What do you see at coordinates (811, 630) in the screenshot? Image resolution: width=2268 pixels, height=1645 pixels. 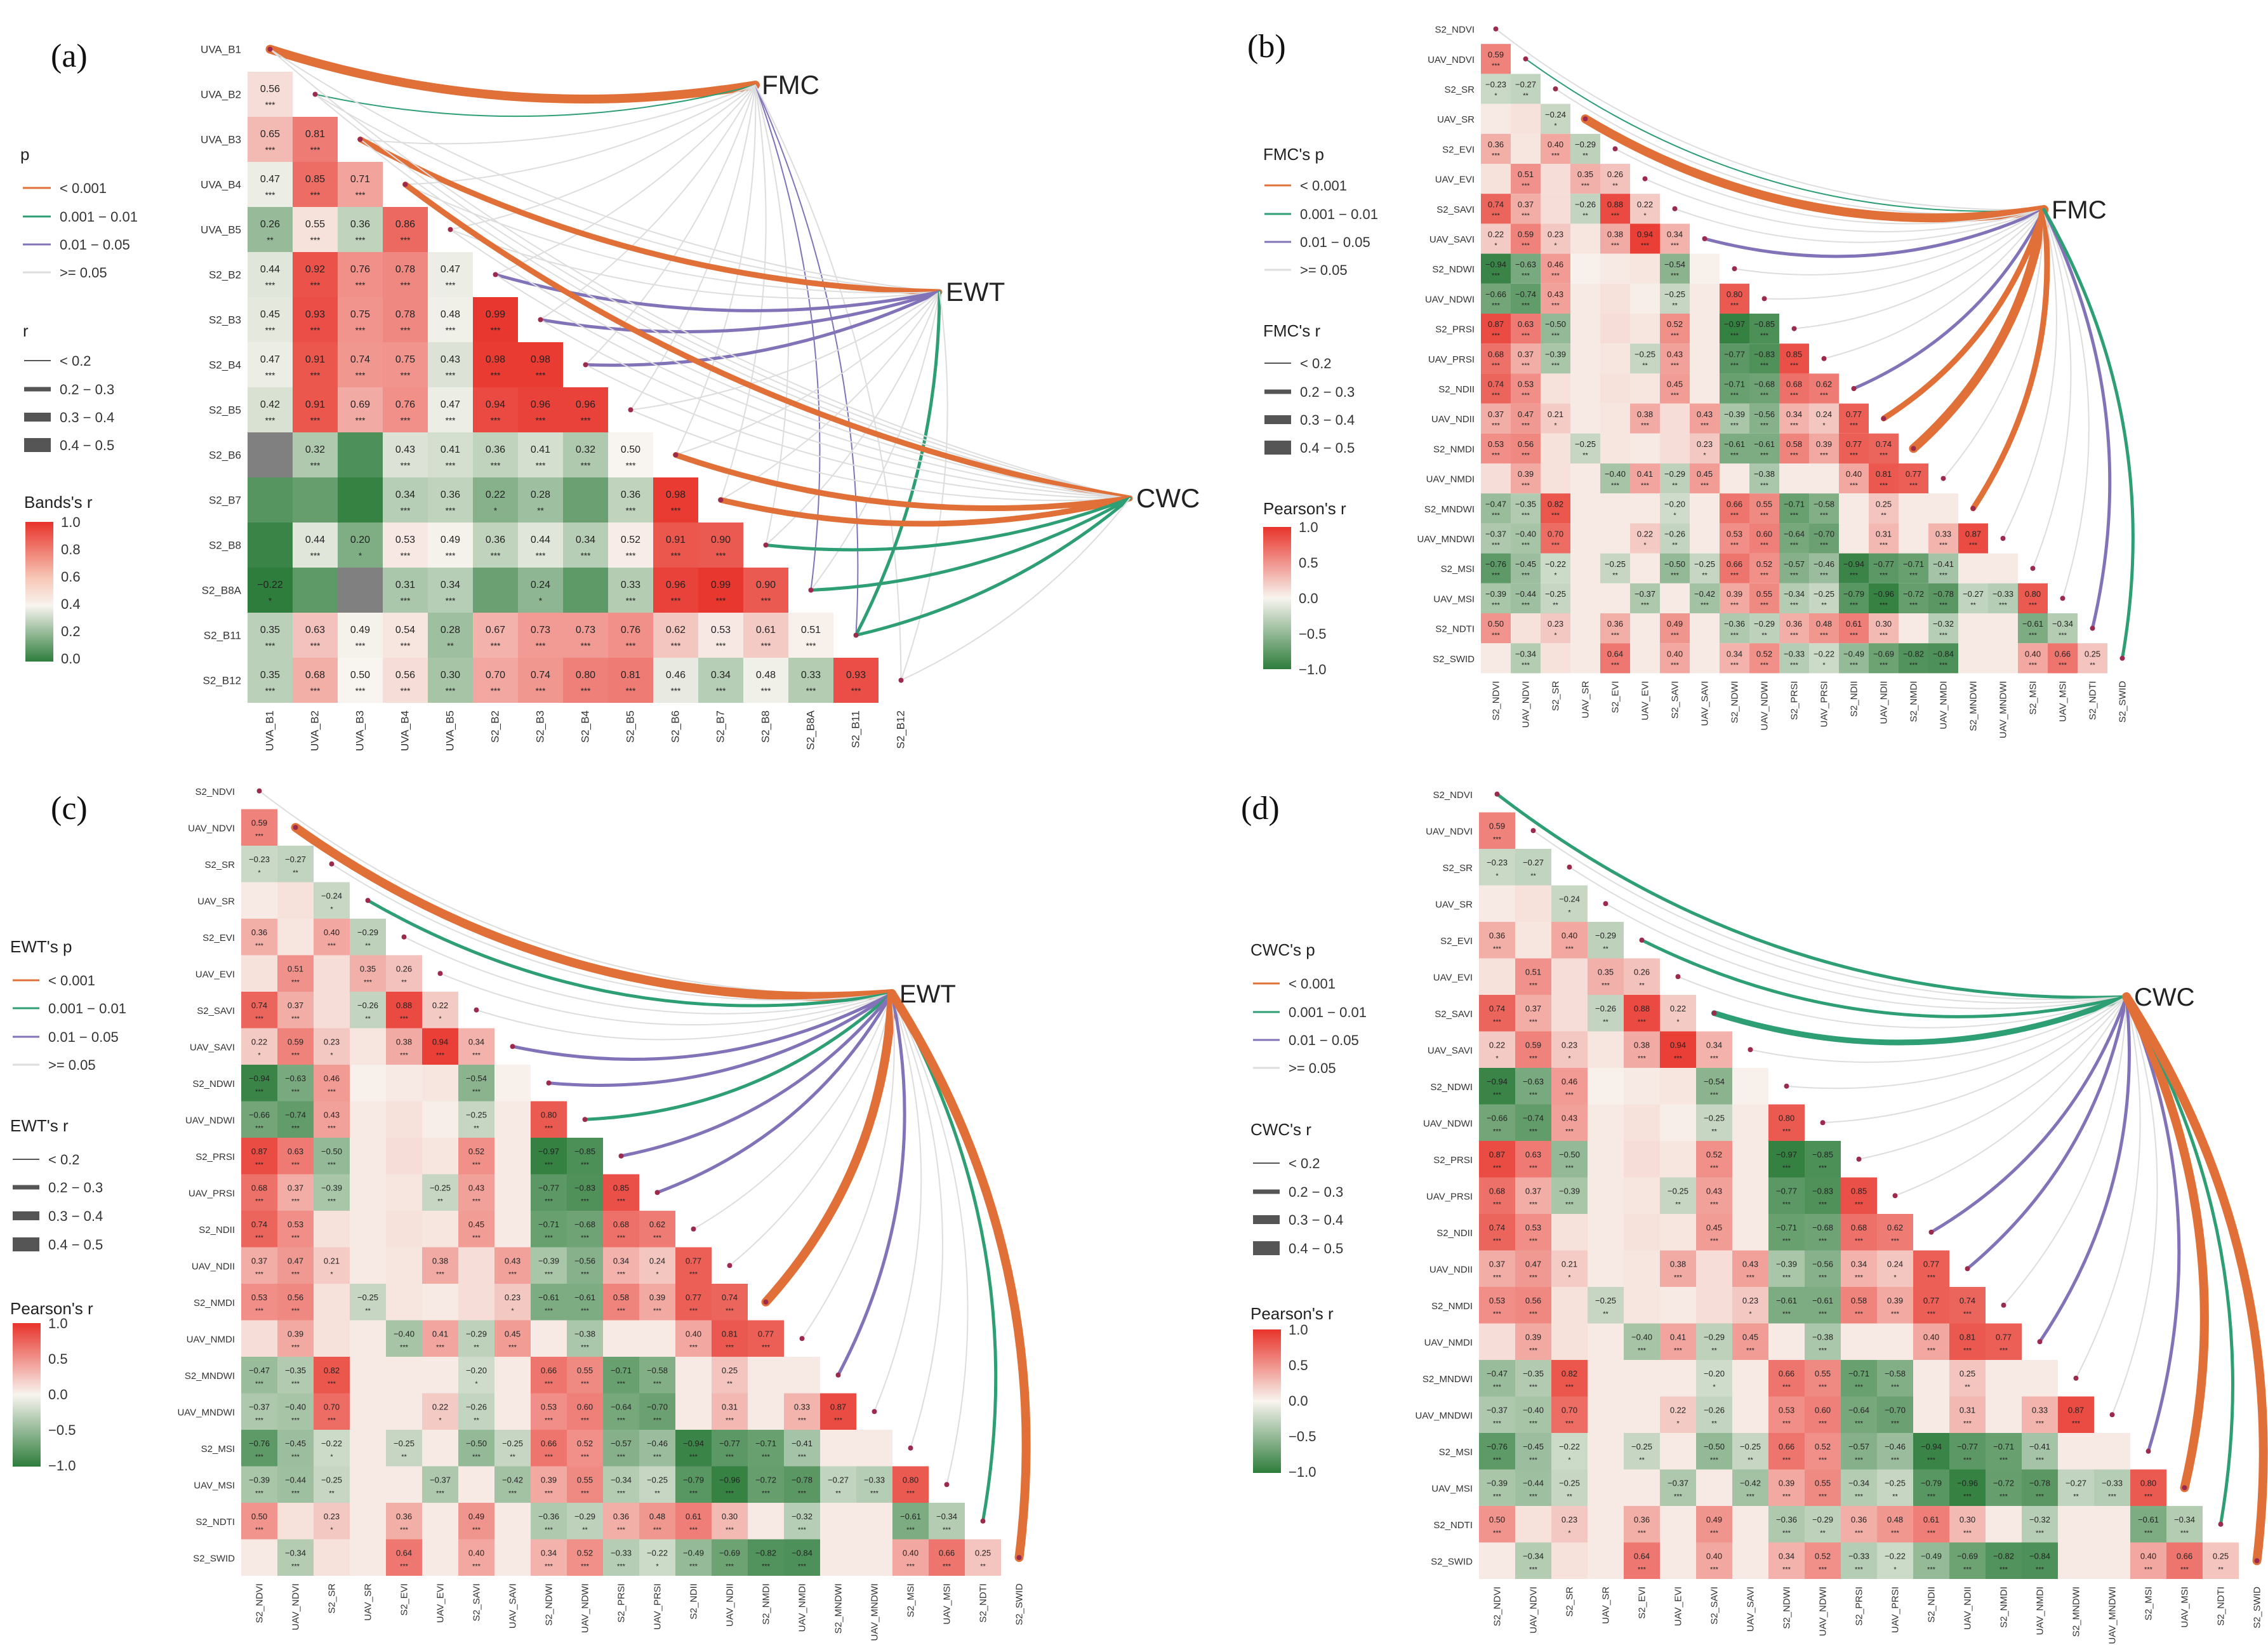 I see `panel-a-cell-value: 0.51` at bounding box center [811, 630].